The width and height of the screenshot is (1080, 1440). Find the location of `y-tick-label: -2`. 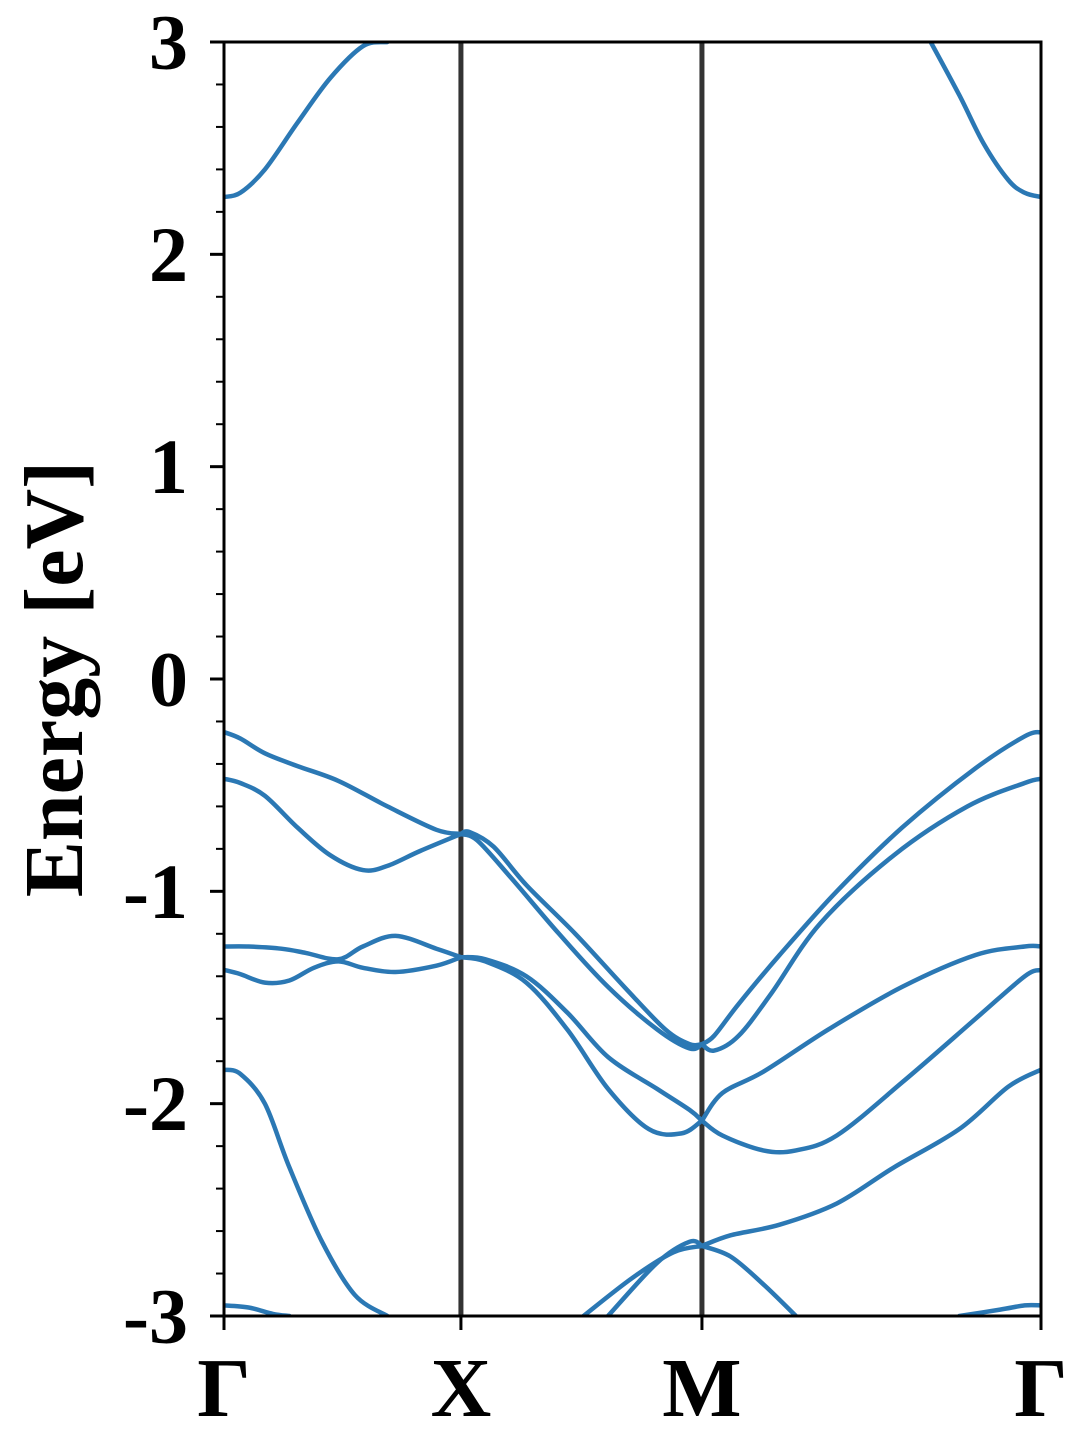

y-tick-label: -2 is located at coordinates (155, 1103).